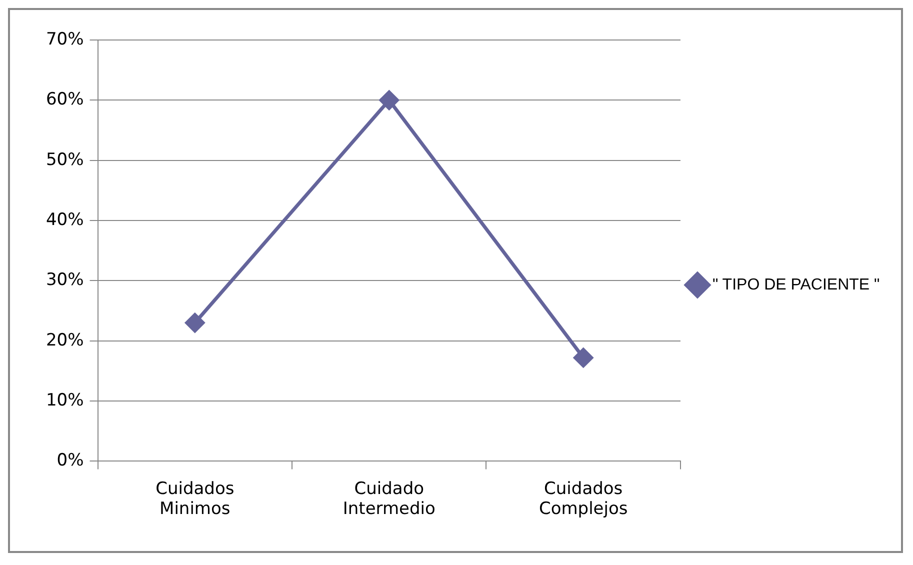 The height and width of the screenshot is (565, 913). Describe the element at coordinates (389, 499) in the screenshot. I see `x-tick-label: Cuidado Intermedio` at that location.